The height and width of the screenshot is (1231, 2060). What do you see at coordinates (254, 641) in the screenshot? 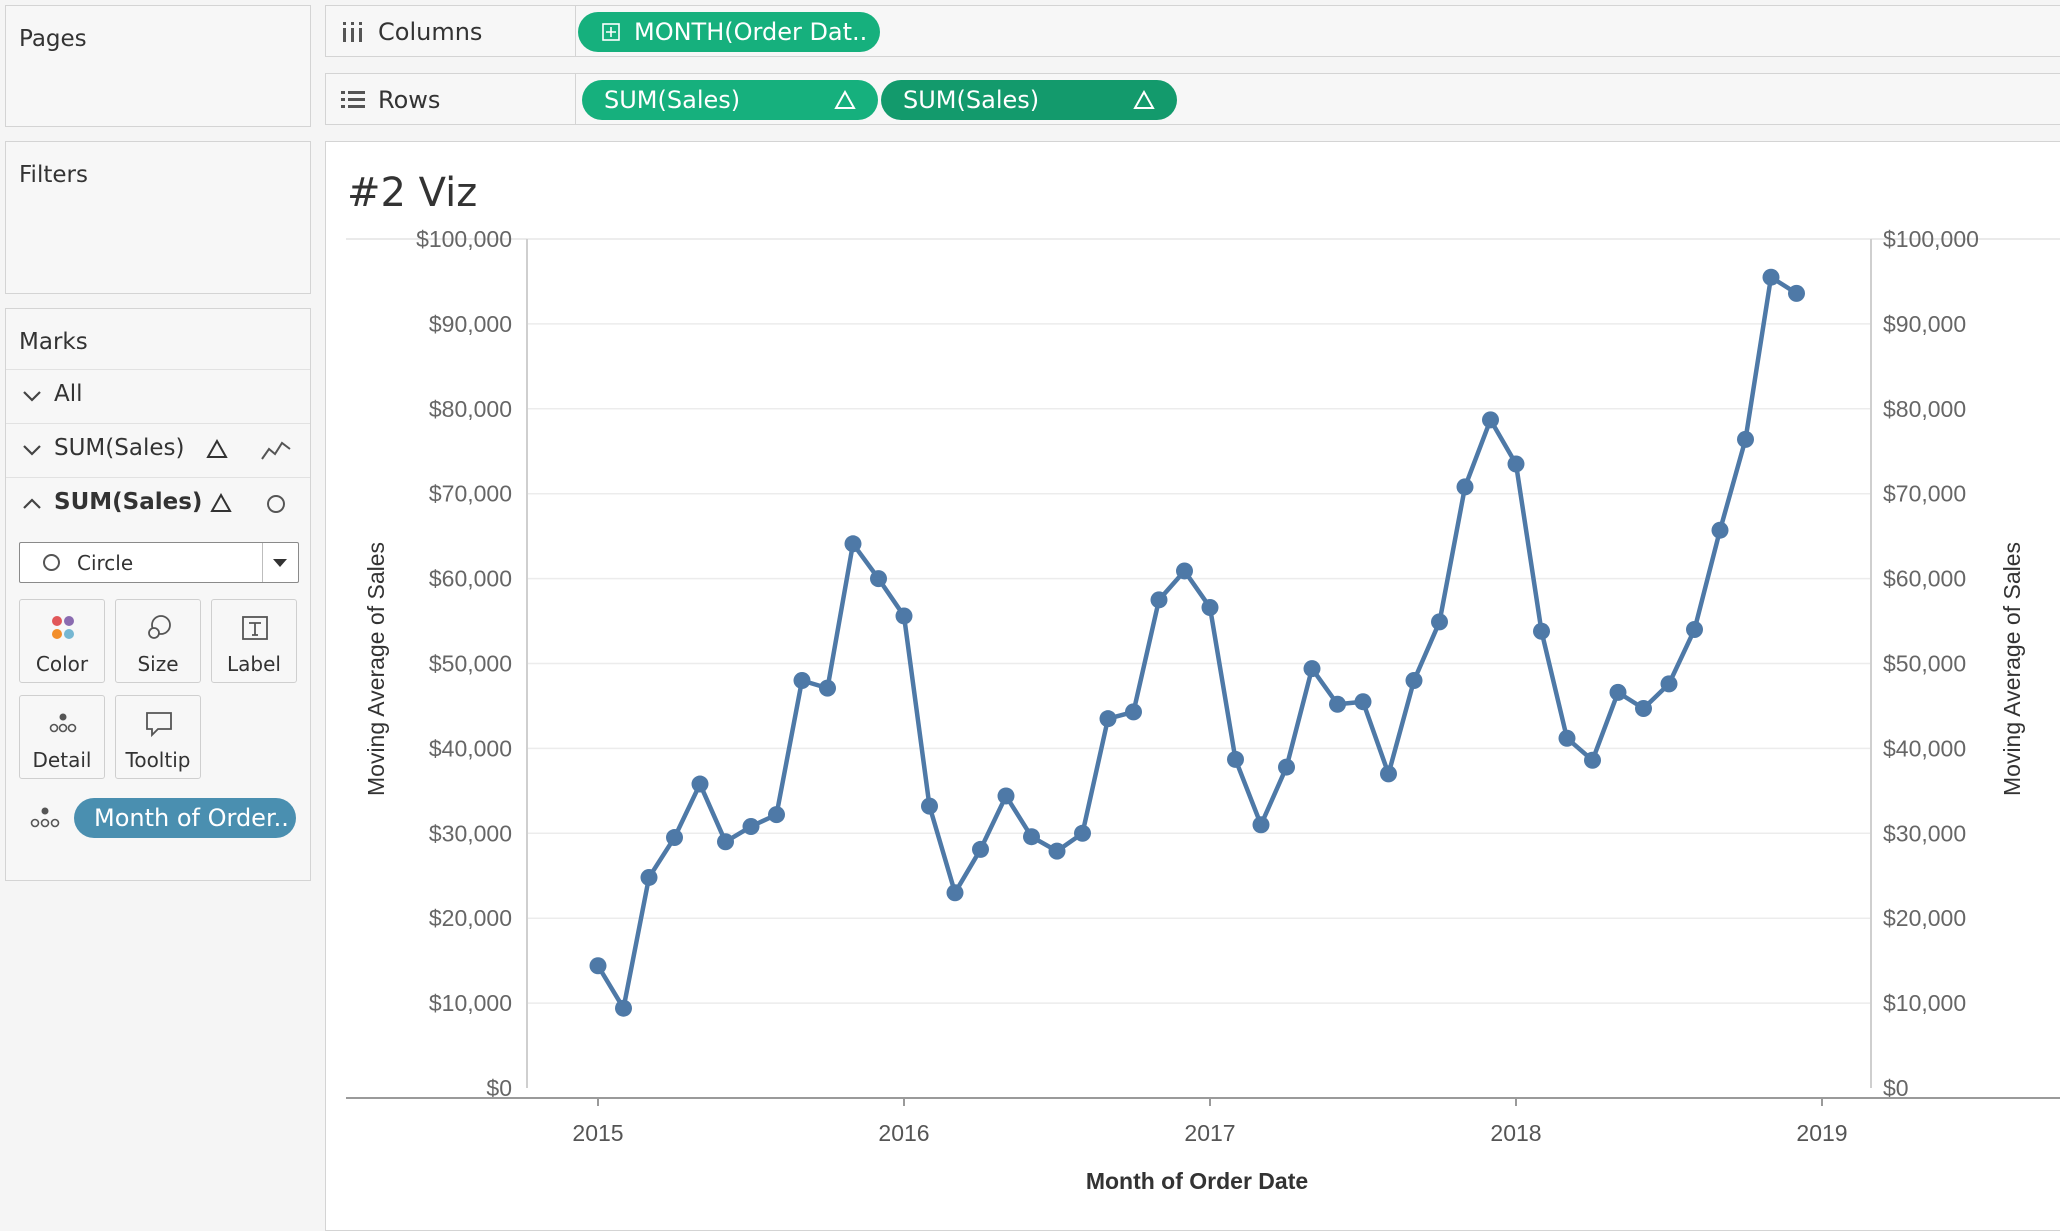
I see `label-button: Label` at bounding box center [254, 641].